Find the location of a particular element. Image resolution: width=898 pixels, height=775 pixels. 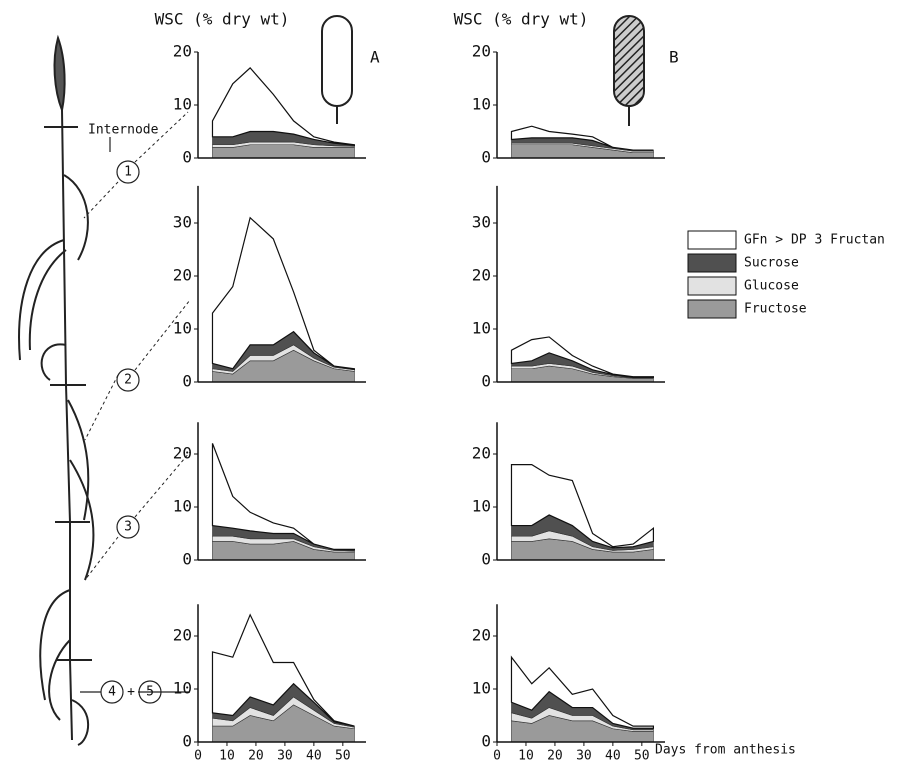

plant-circles is located at coordinates (135, 420).